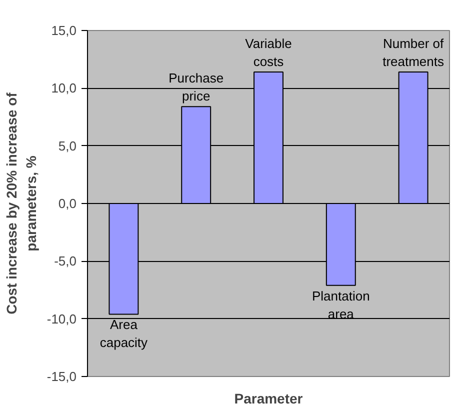 The width and height of the screenshot is (463, 409). What do you see at coordinates (268, 53) in the screenshot?
I see `x-tick-label: Variable costs` at bounding box center [268, 53].